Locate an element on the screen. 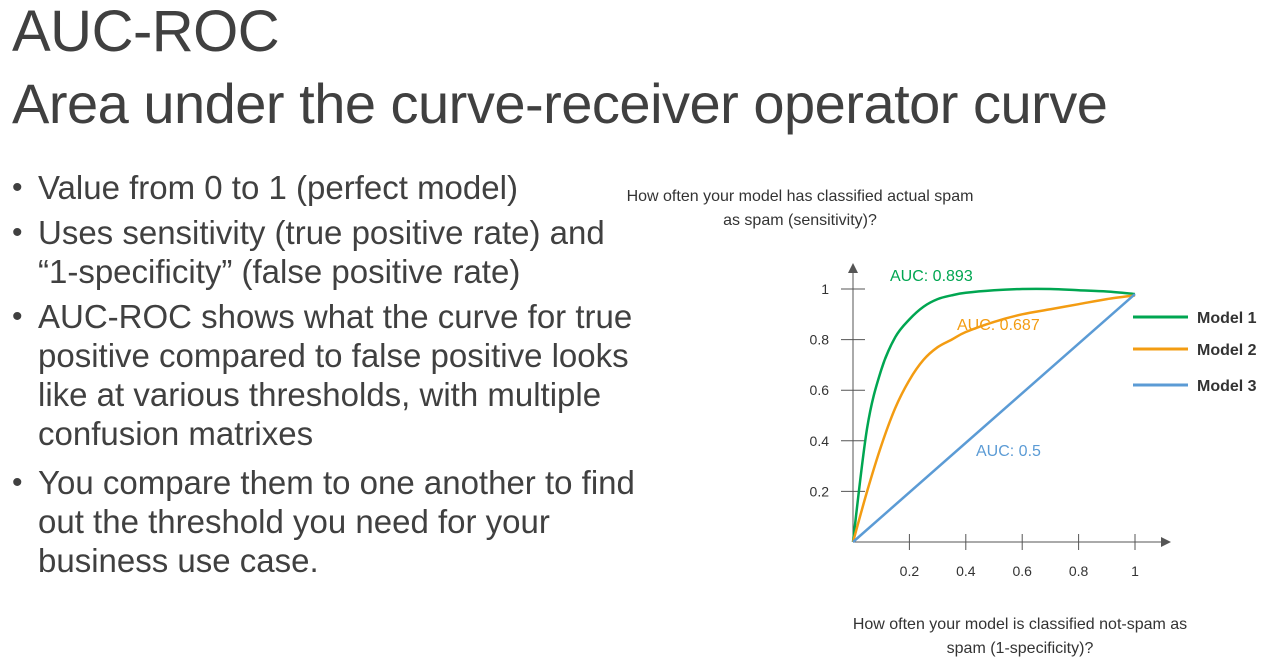 The width and height of the screenshot is (1272, 671). legend-label-model-1: Model 1 is located at coordinates (1227, 318).